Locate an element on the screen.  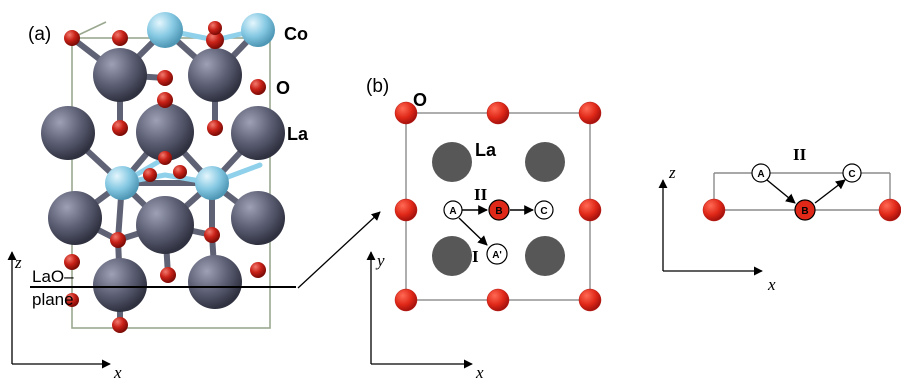
site-c: C is located at coordinates (544, 210).